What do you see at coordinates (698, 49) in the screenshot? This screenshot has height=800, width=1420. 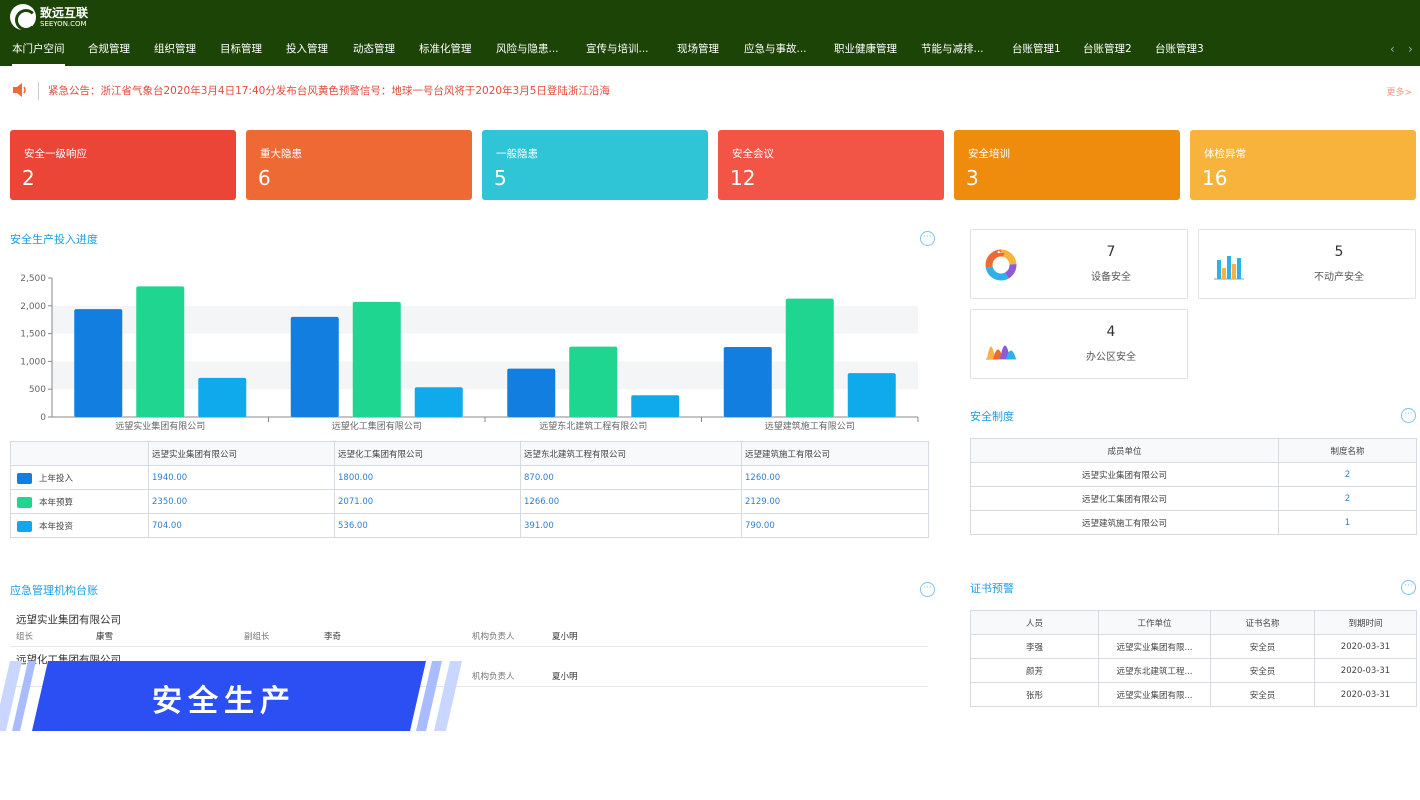 I see `nav-item-site: 现场管理` at bounding box center [698, 49].